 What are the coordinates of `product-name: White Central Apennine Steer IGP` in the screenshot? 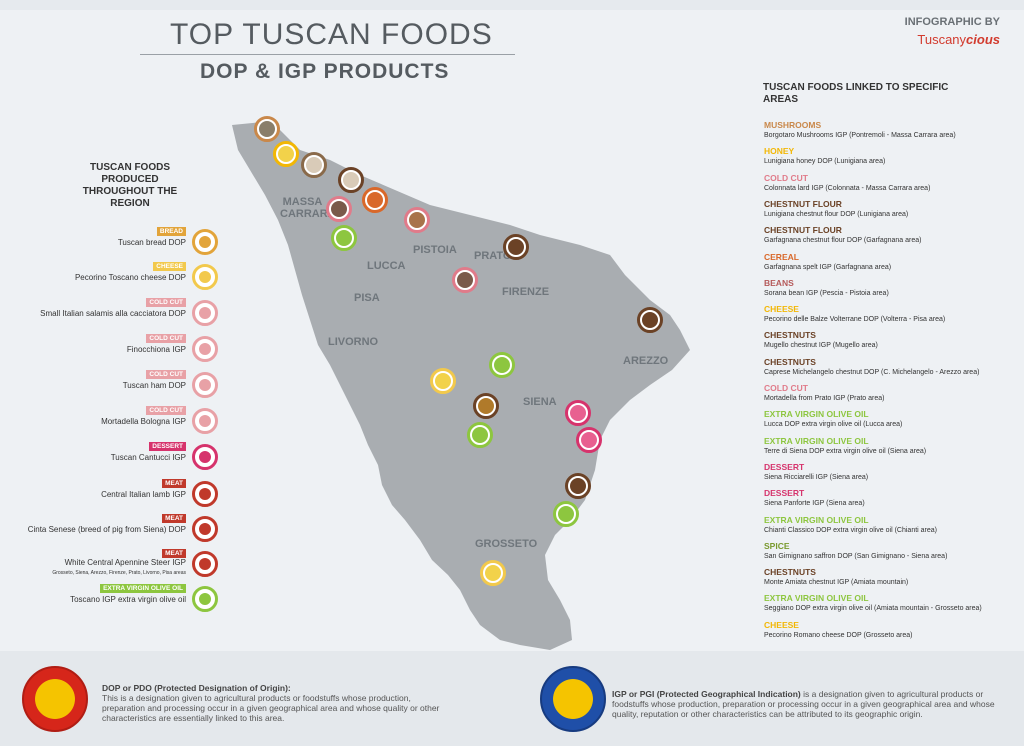 It's located at (125, 562).